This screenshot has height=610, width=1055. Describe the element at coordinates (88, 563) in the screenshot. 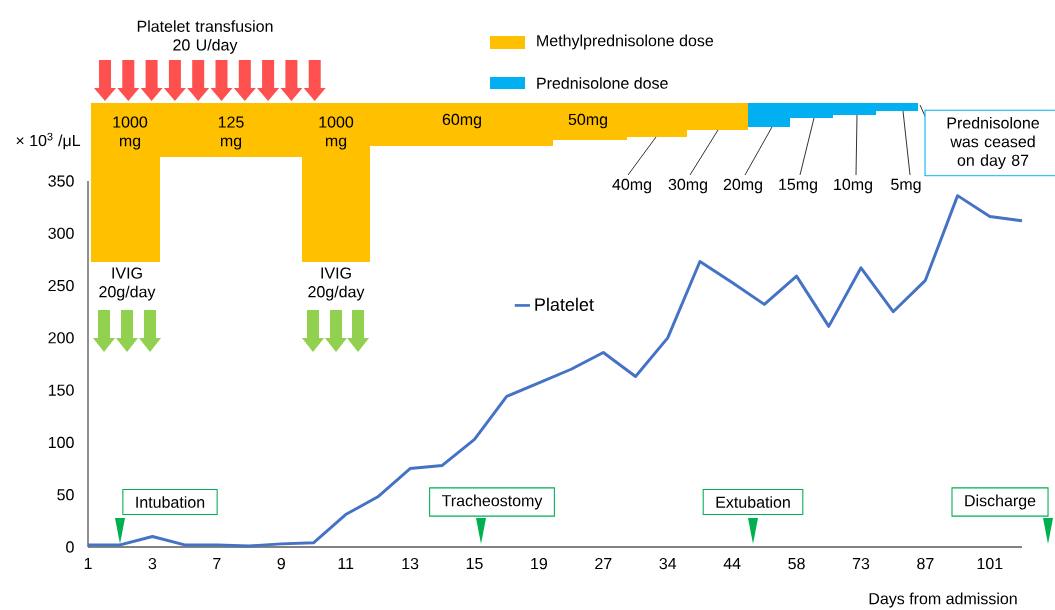

I see `x-tick-label: 1` at that location.